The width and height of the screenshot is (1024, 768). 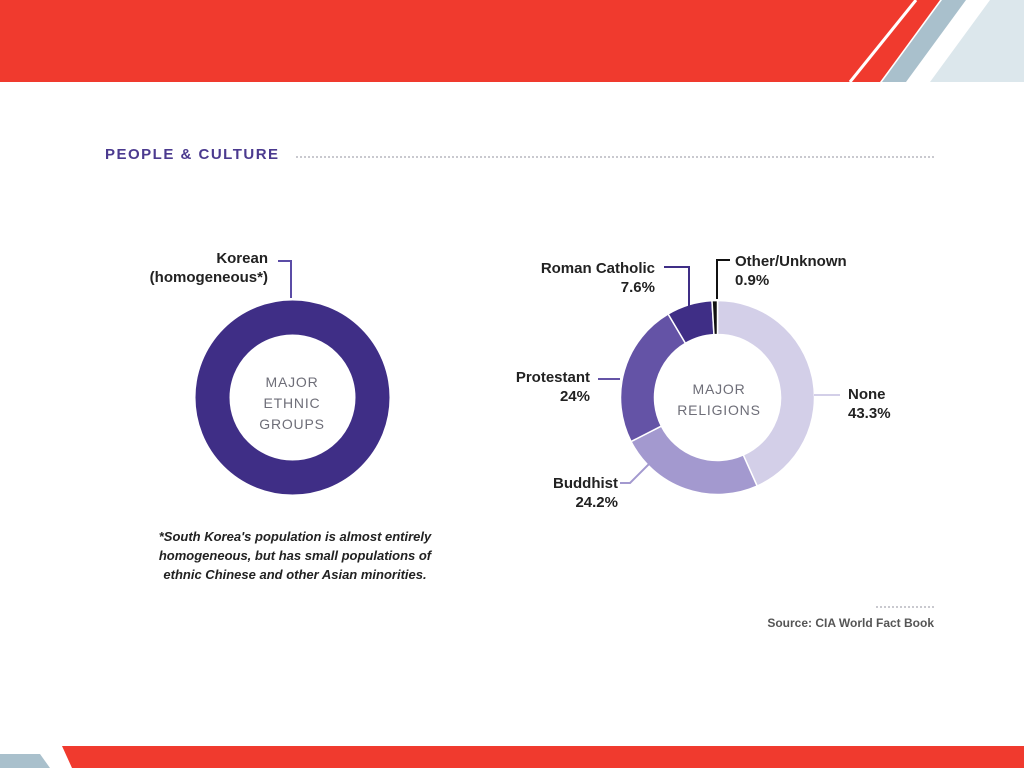 What do you see at coordinates (719, 410) in the screenshot?
I see `religion-center-line-2: RELIGIONS` at bounding box center [719, 410].